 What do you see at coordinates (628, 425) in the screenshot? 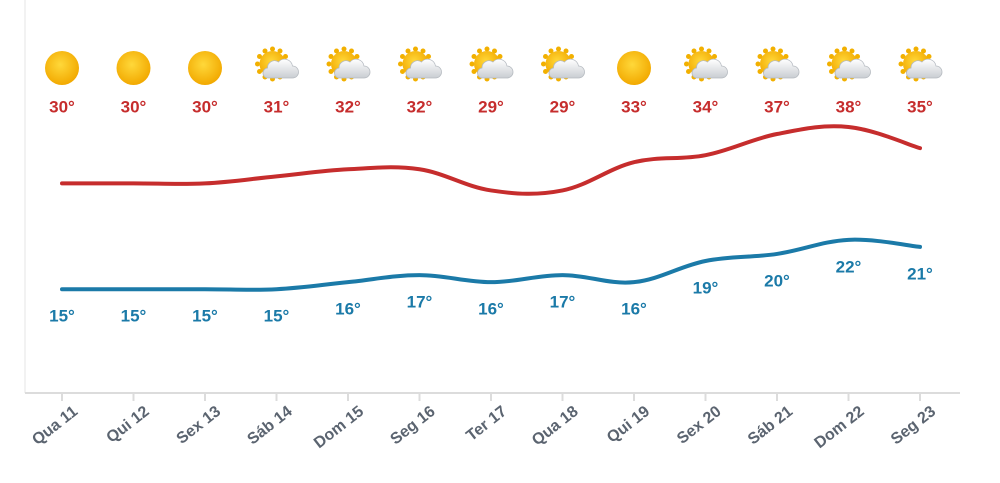
I see `x-tick-label: Qui 19` at bounding box center [628, 425].